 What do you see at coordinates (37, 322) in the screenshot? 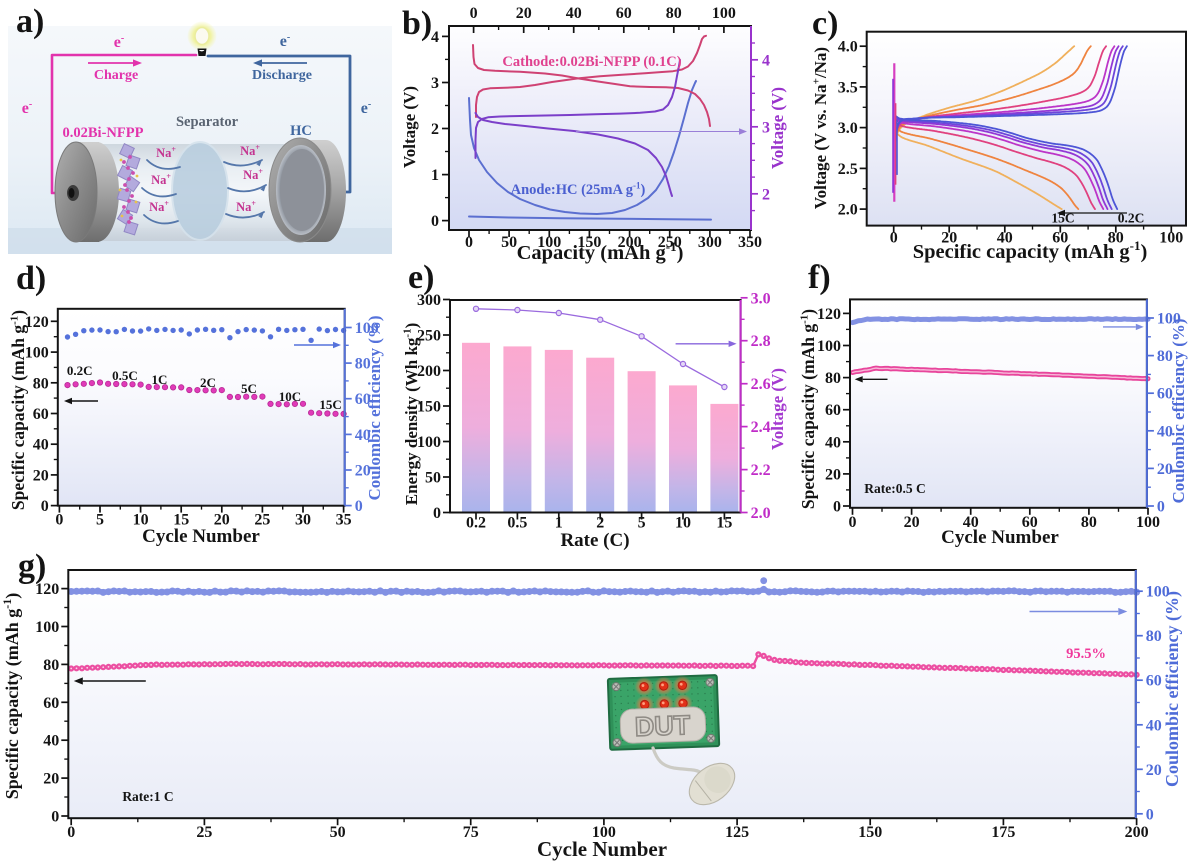
I see `svg-text: 120` at bounding box center [37, 322].